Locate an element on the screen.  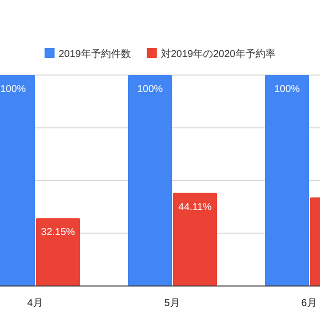
legend-label: 2019年予約件数 is located at coordinates (94, 54).